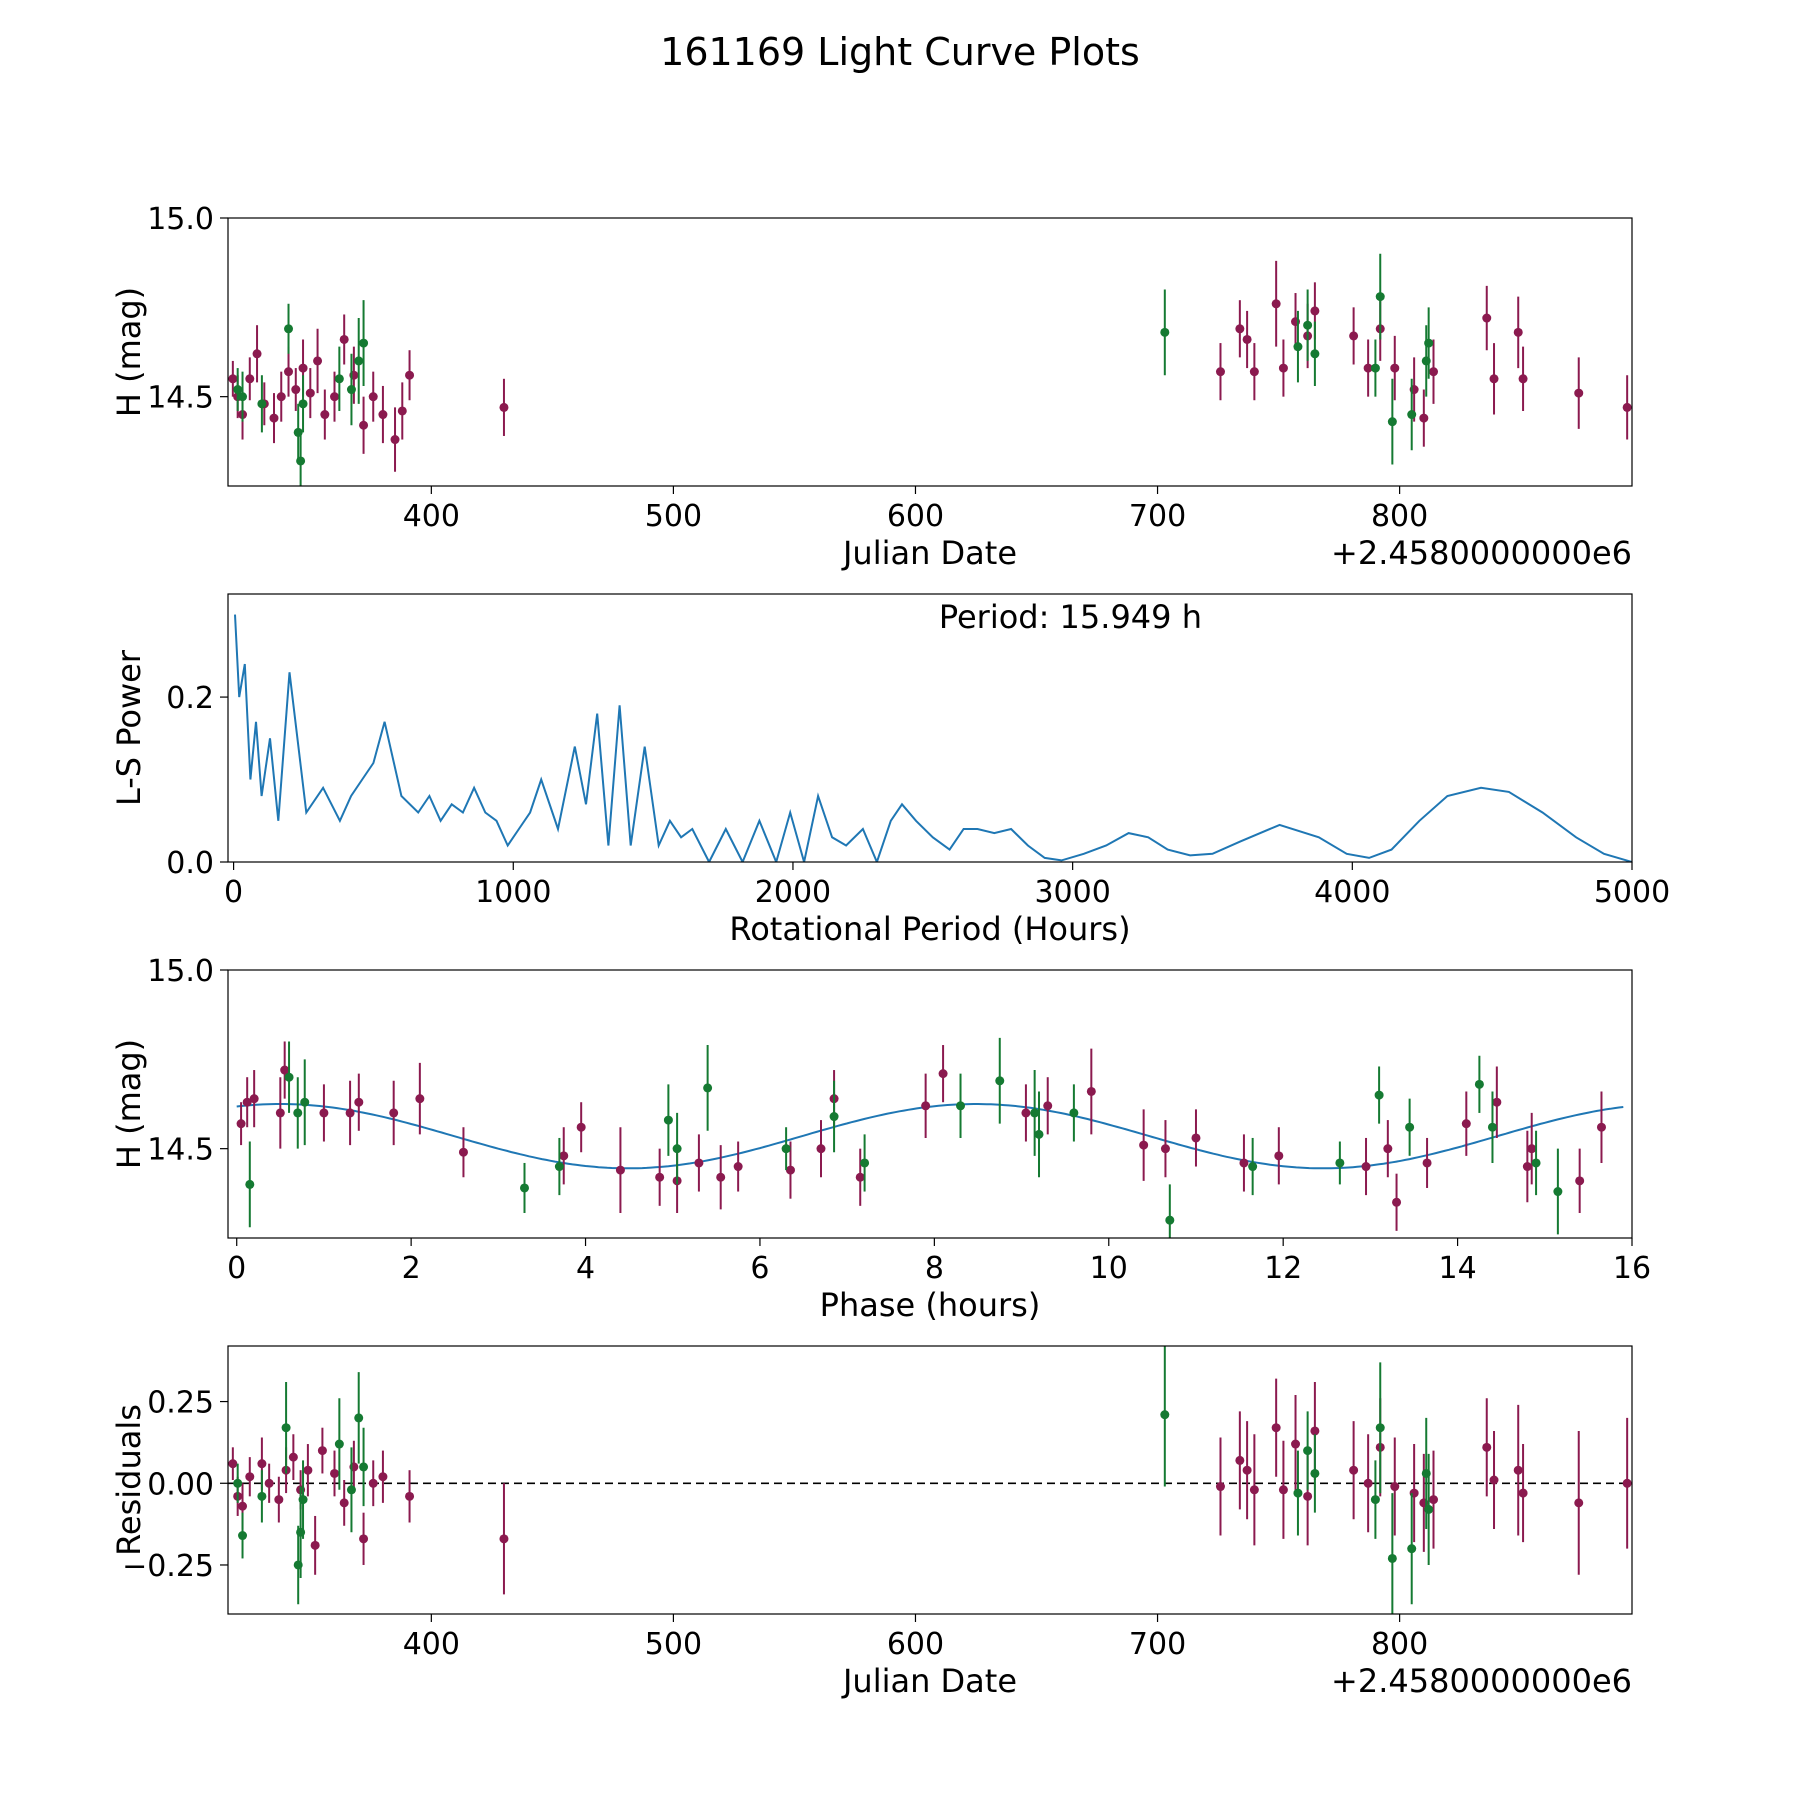  I want to click on y-axis-label: H (mag), so click(129, 352).